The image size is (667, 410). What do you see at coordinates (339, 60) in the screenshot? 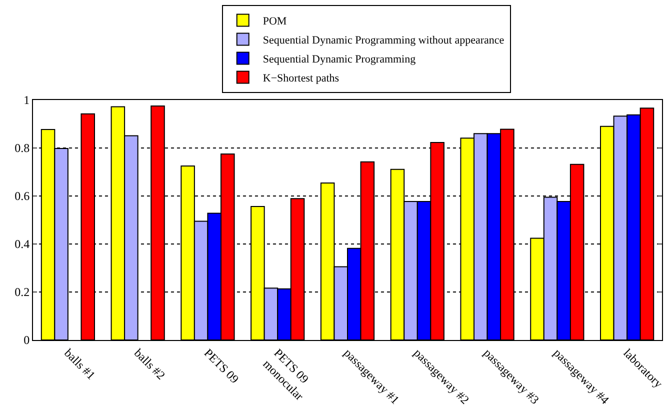
I see `legend-label: Sequential Dynamic Programming` at bounding box center [339, 60].